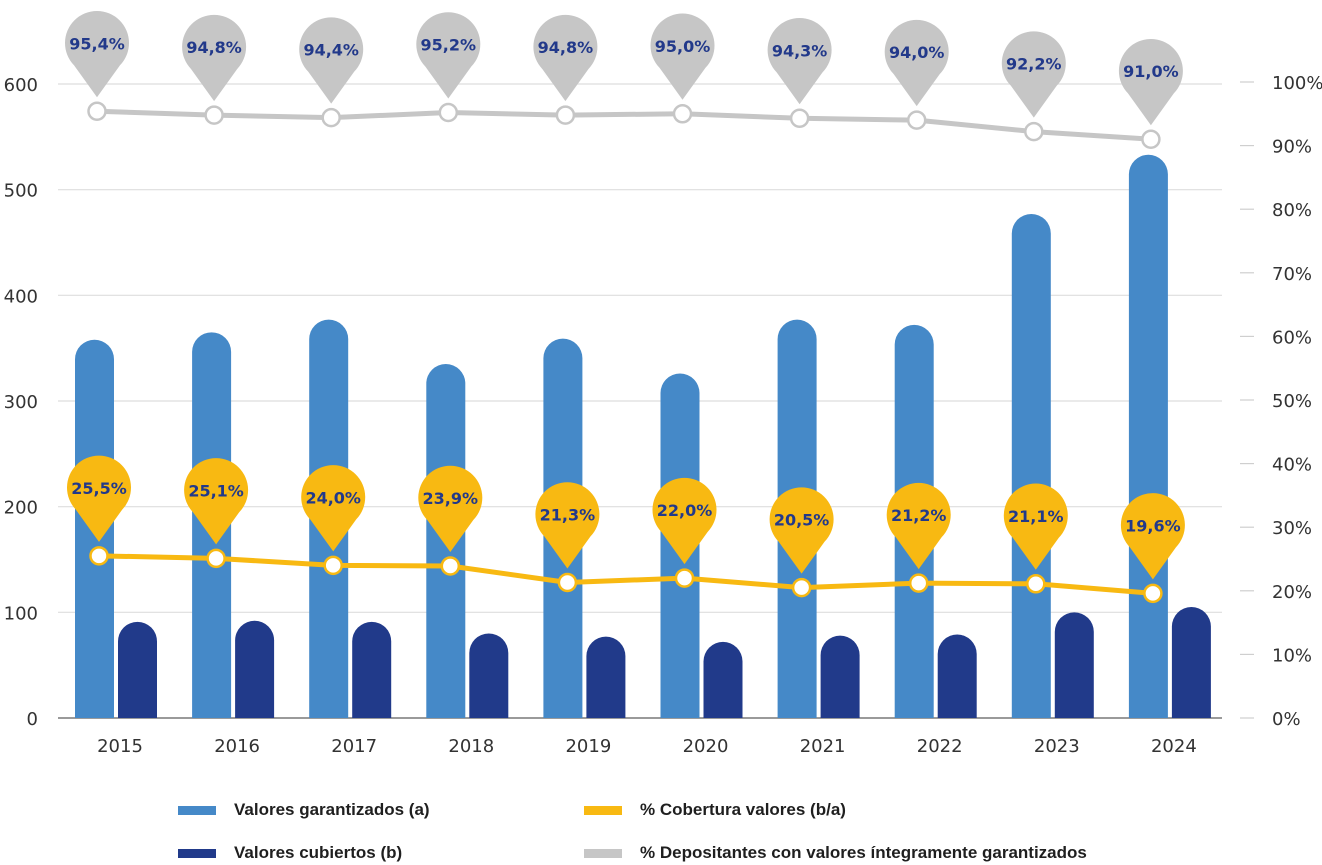 This screenshot has width=1322, height=865. Describe the element at coordinates (120, 746) in the screenshot. I see `x-tick-label: 2015` at that location.